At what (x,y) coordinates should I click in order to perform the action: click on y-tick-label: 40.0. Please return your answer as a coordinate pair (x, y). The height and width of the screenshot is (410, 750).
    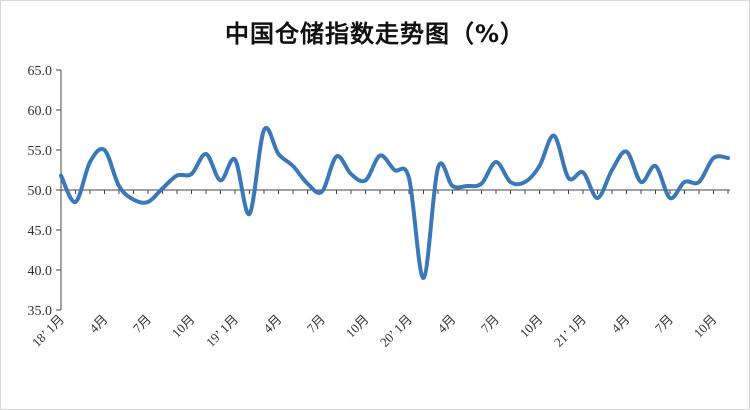
    Looking at the image, I should click on (40, 271).